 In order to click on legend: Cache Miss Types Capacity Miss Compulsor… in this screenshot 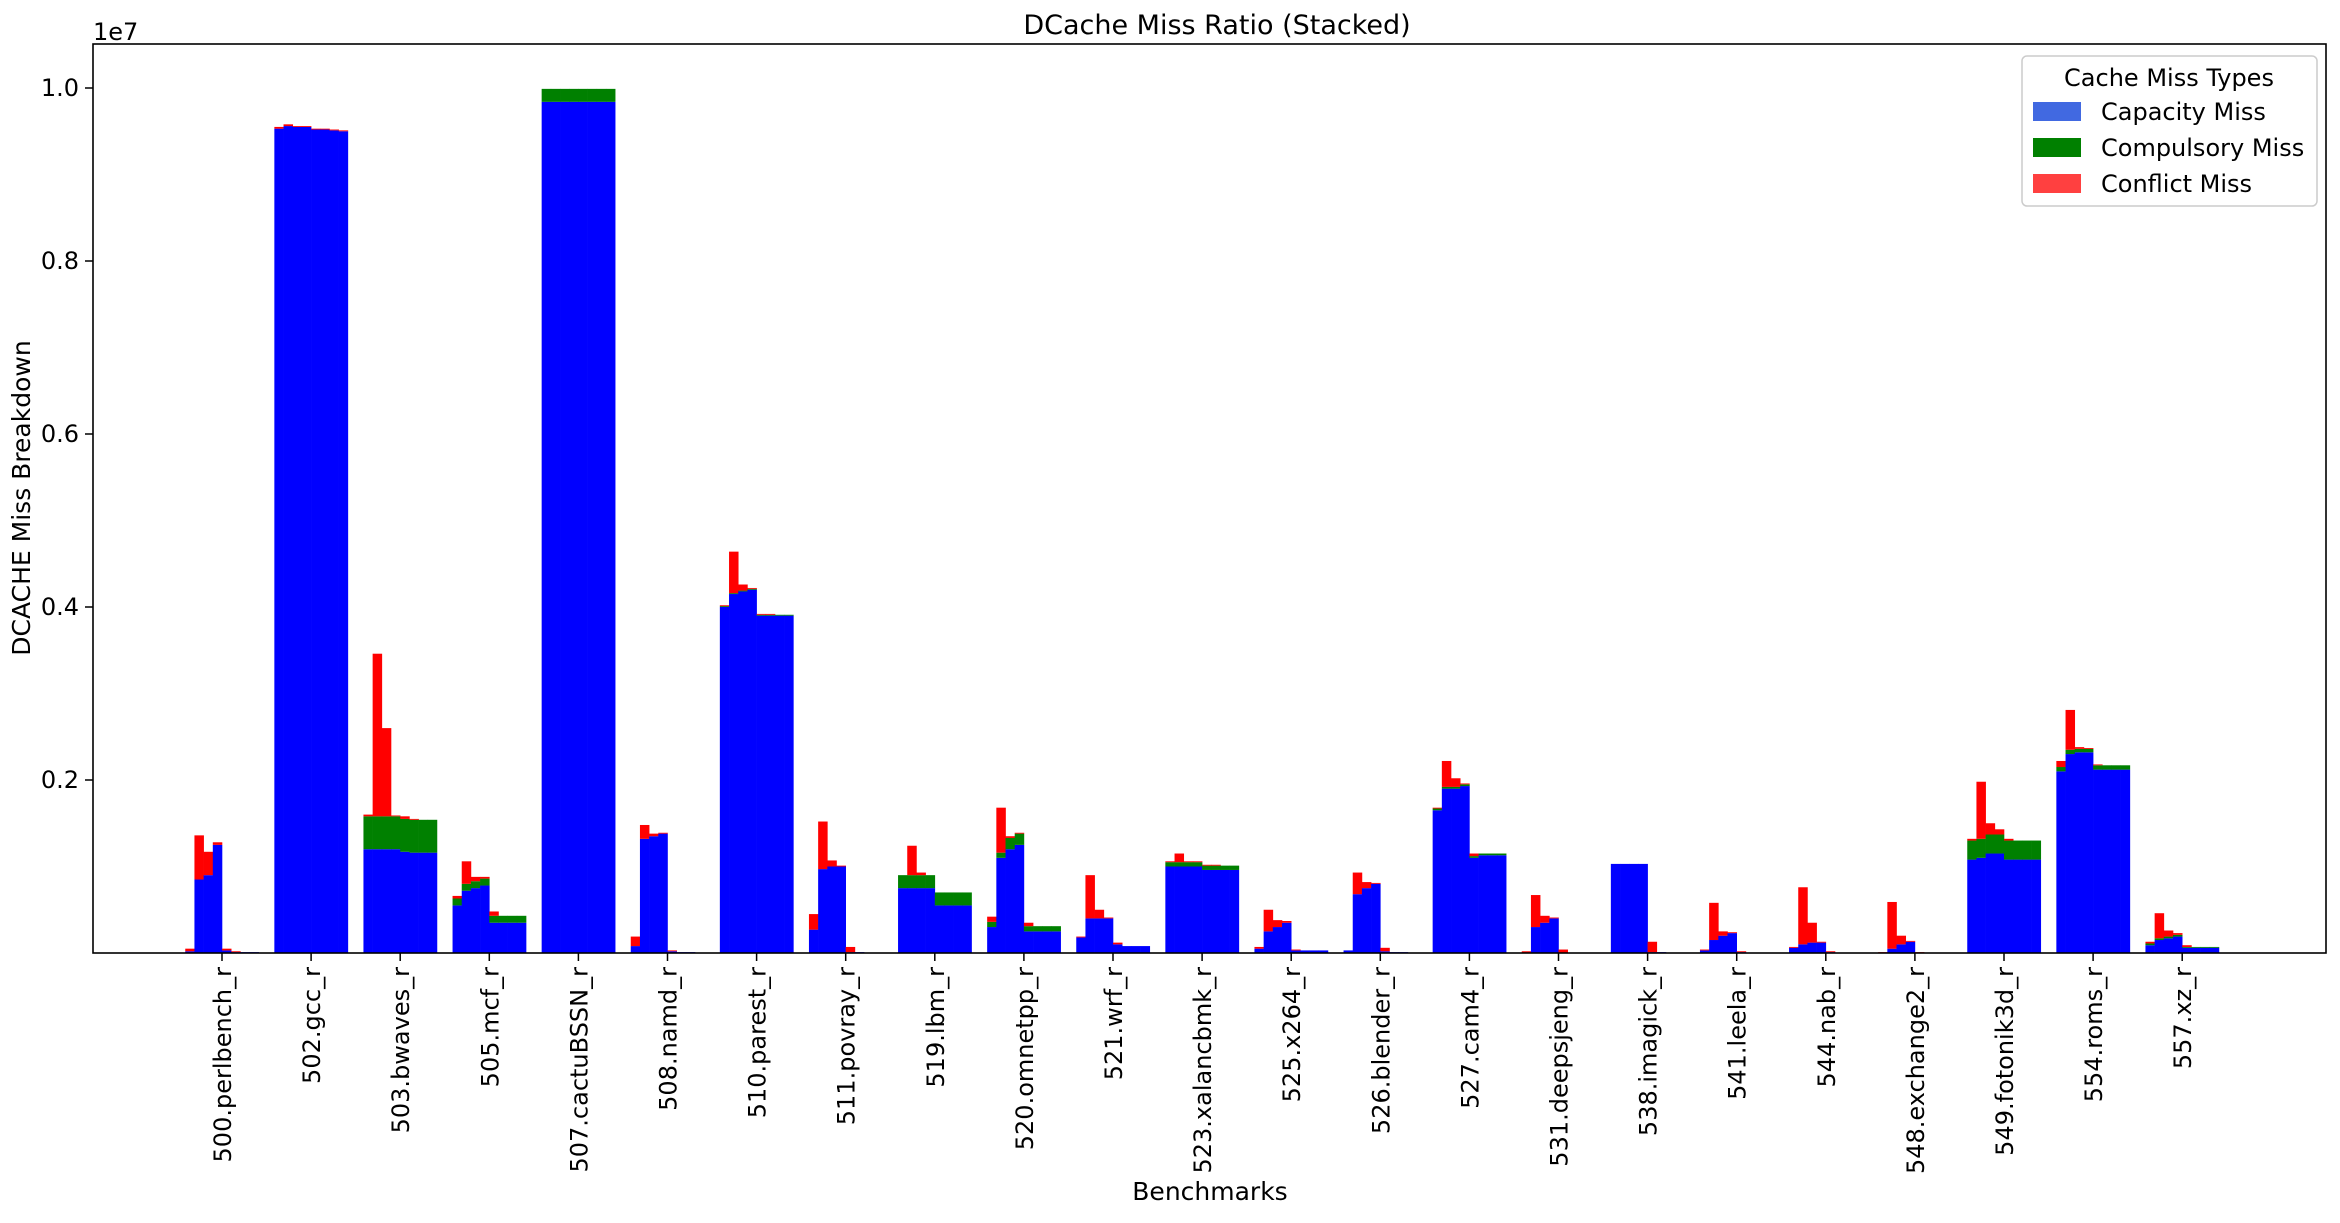, I will do `click(2169, 131)`.